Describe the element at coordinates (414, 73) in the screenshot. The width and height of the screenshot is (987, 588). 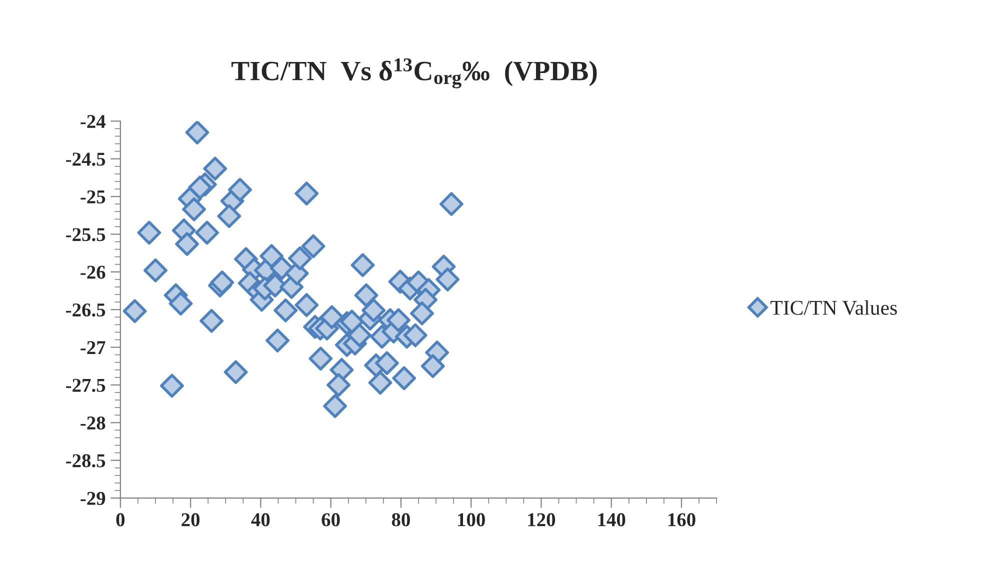
I see `chart-title: TIC/TN Vs δ$^{13}$C$_{org}$‰ (VPDB)` at that location.